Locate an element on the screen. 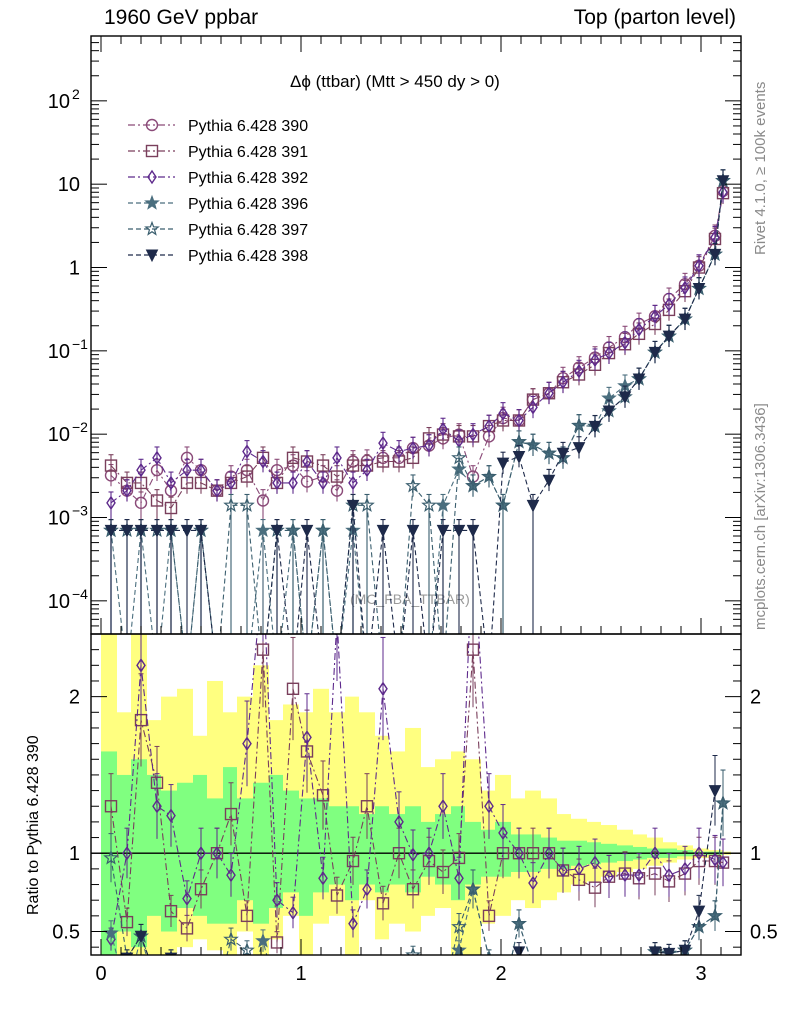  x-tick-label: 1 is located at coordinates (300, 974).